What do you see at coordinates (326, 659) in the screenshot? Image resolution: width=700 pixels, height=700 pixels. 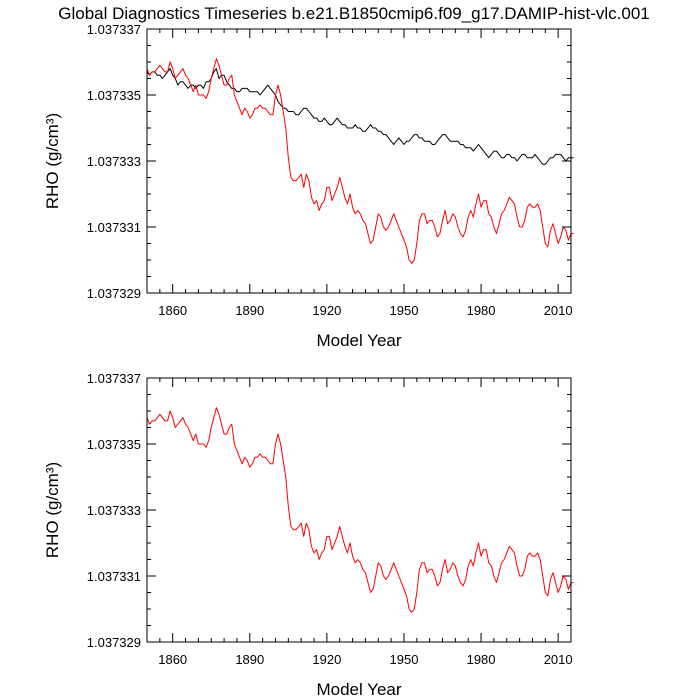 I see `bottom-x-tick-label: 1920` at bounding box center [326, 659].